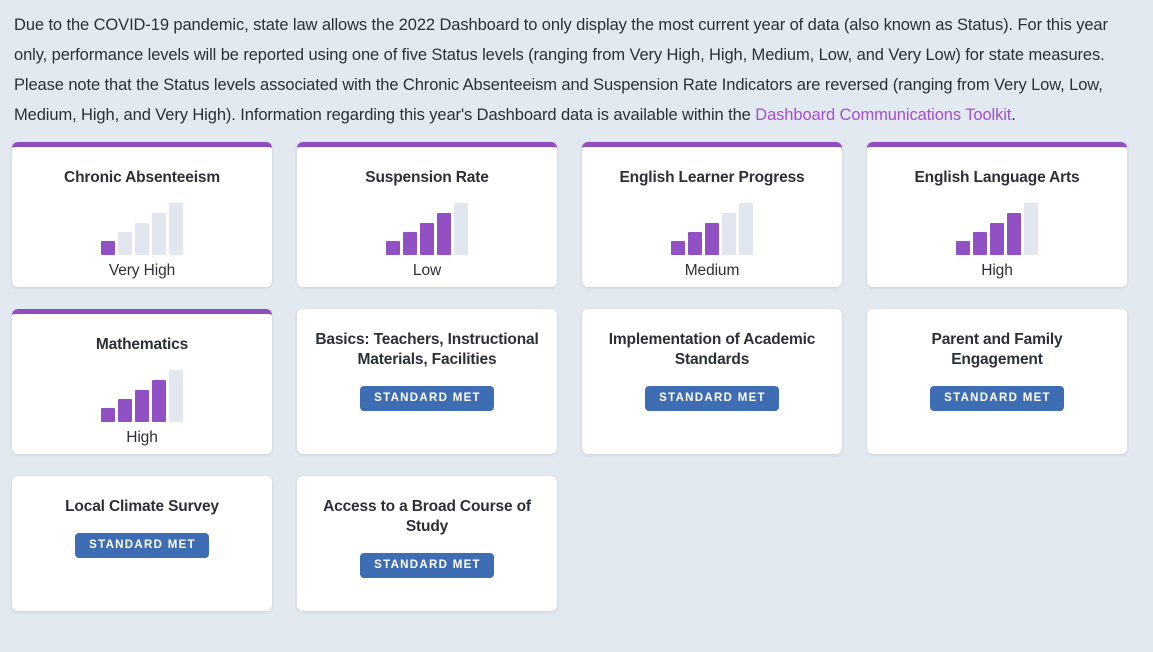  Describe the element at coordinates (712, 177) in the screenshot. I see `card-title: English Learner Progress` at that location.